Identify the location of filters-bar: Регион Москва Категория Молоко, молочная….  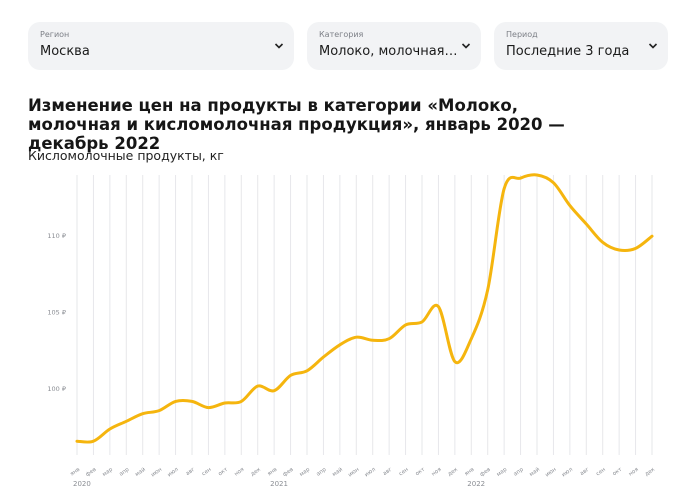
(348, 46).